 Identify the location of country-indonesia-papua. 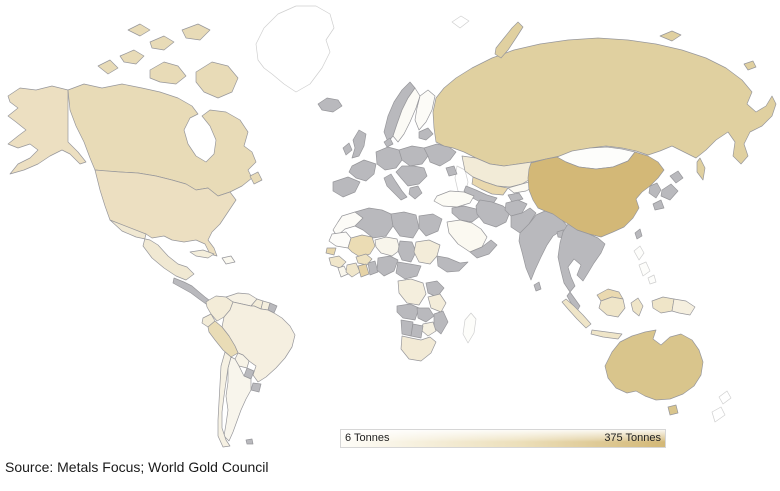
(663, 305).